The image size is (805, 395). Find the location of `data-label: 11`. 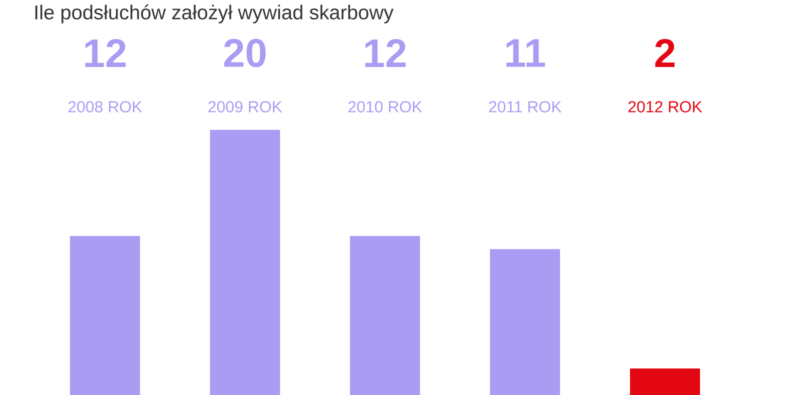

data-label: 11 is located at coordinates (526, 53).